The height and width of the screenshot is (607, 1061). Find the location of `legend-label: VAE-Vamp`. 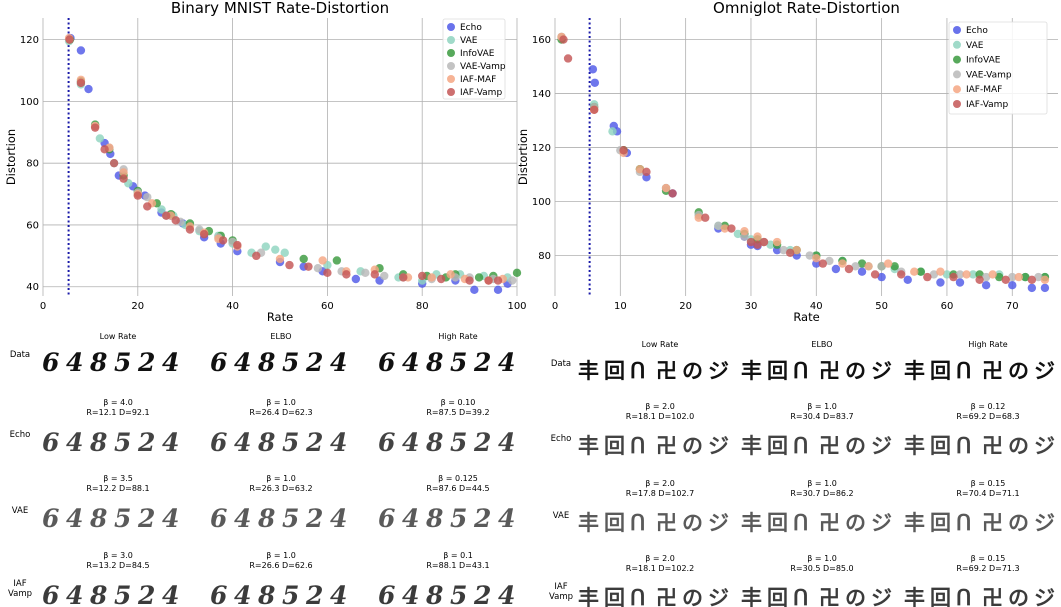

legend-label: VAE-Vamp is located at coordinates (483, 67).